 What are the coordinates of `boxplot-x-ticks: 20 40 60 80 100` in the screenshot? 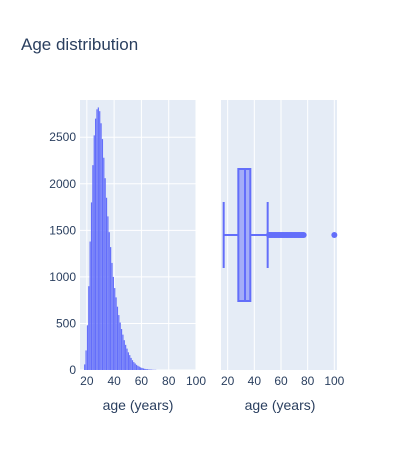 It's located at (283, 381).